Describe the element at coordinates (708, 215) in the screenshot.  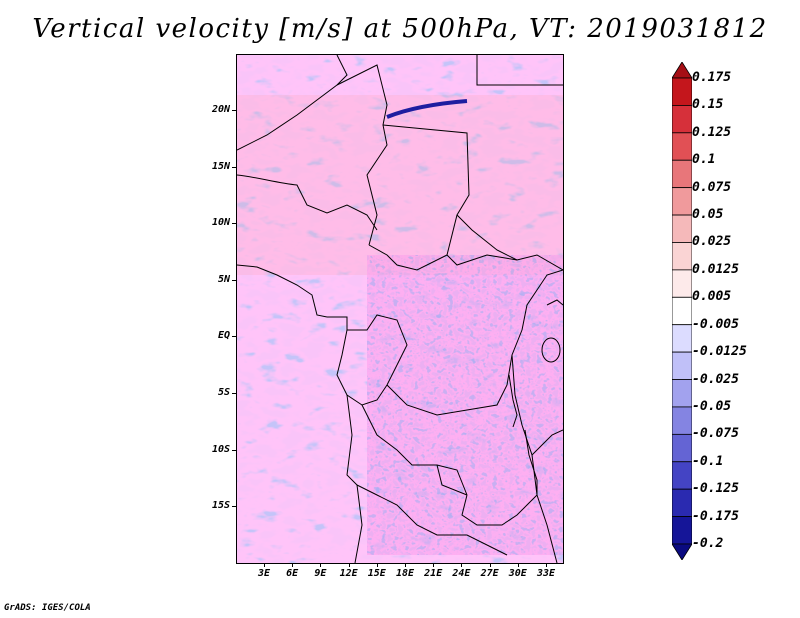
I see `colorbar-label: 0.05` at that location.